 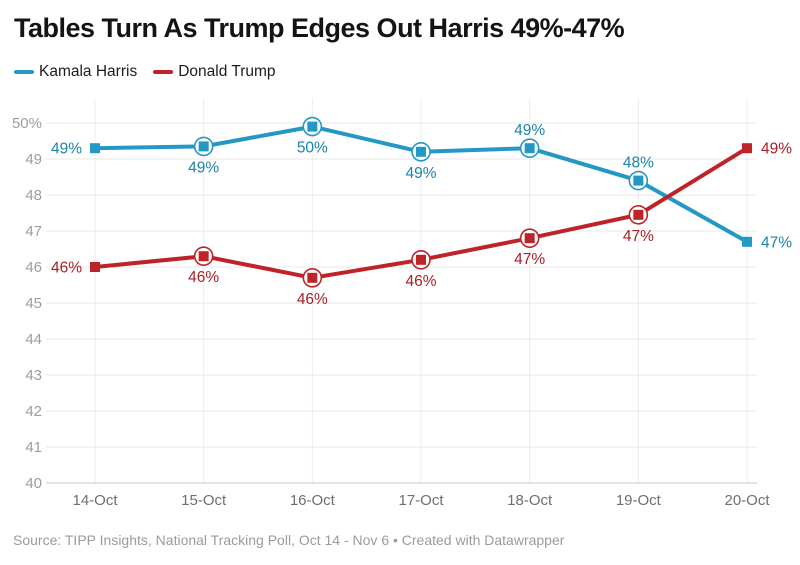 What do you see at coordinates (27, 123) in the screenshot?
I see `y-tick-label: 50%` at bounding box center [27, 123].